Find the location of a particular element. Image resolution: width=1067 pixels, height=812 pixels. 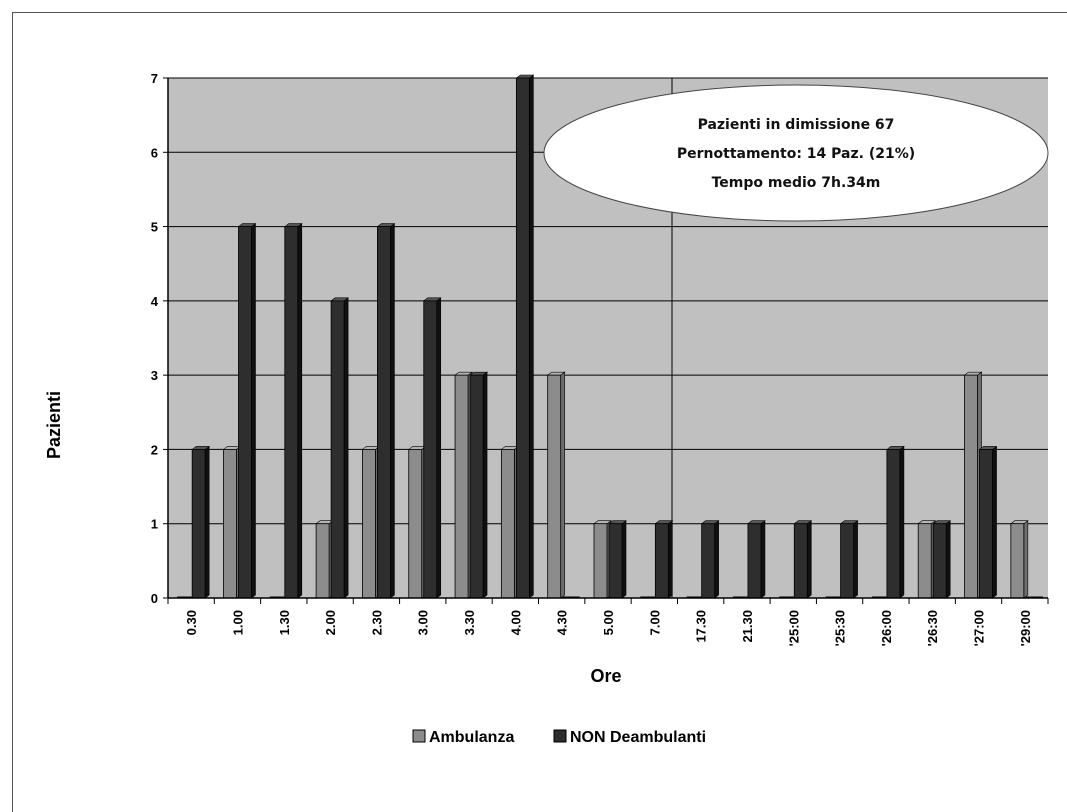

x-tick-label: '27:00 is located at coordinates (979, 628).